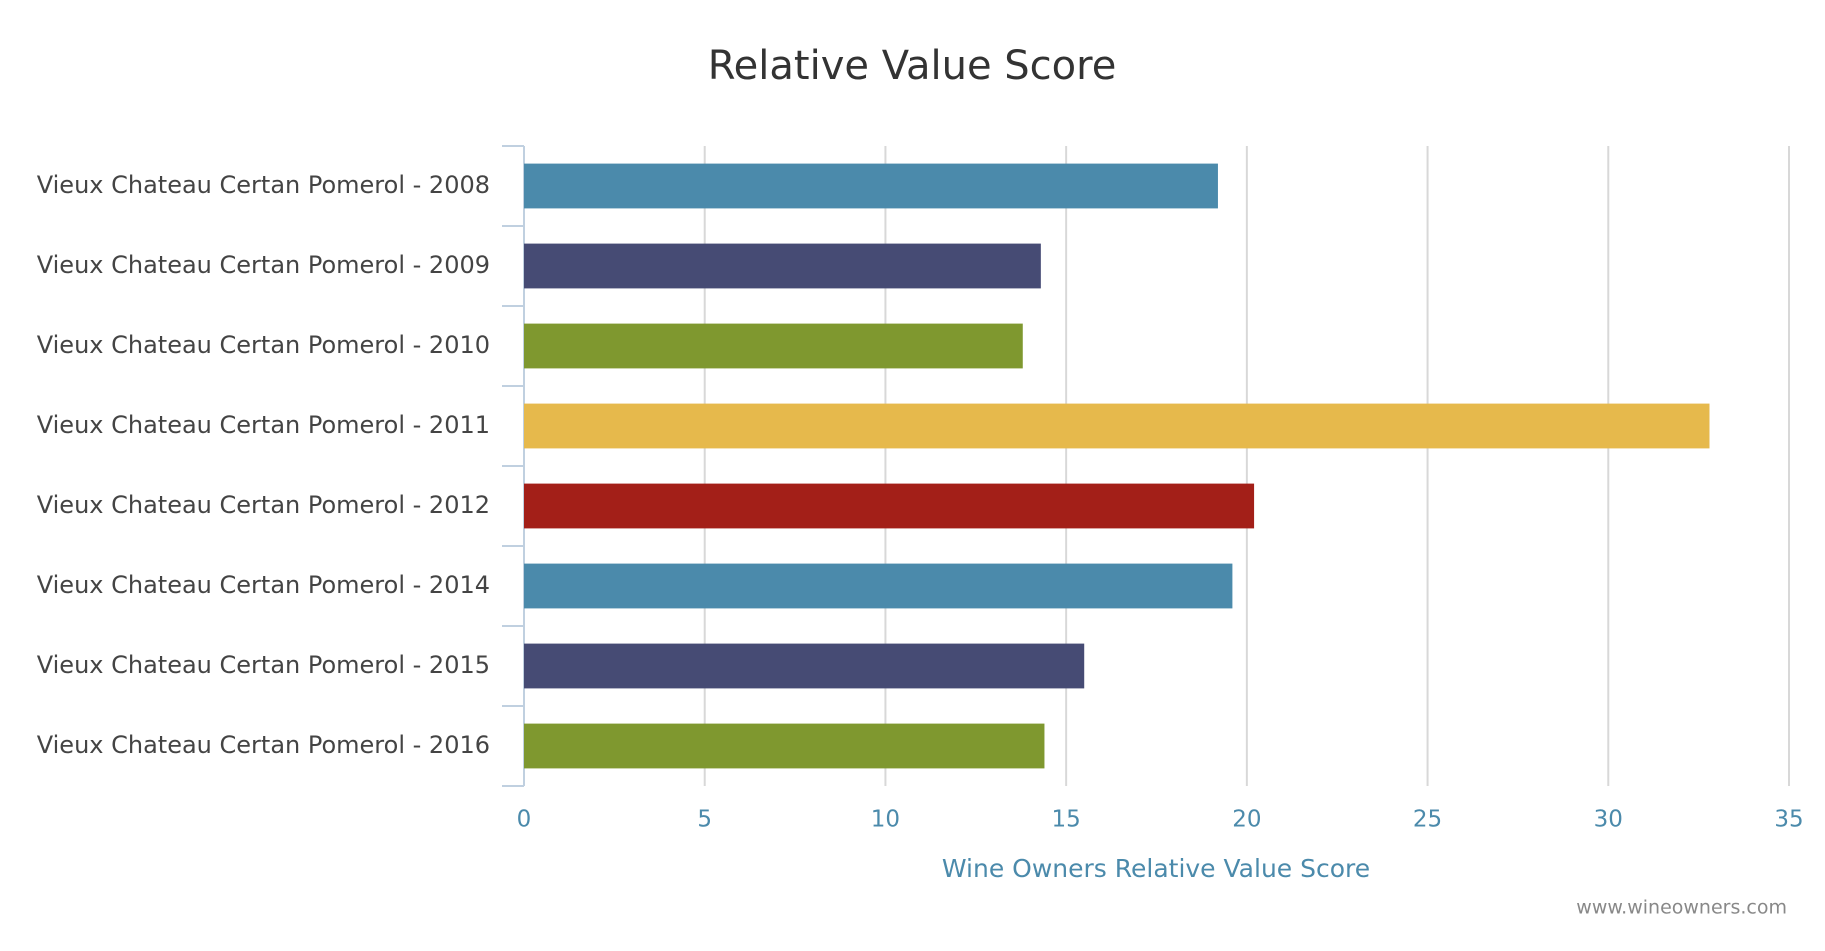  Describe the element at coordinates (524, 820) in the screenshot. I see `x-tick-label: 0` at that location.